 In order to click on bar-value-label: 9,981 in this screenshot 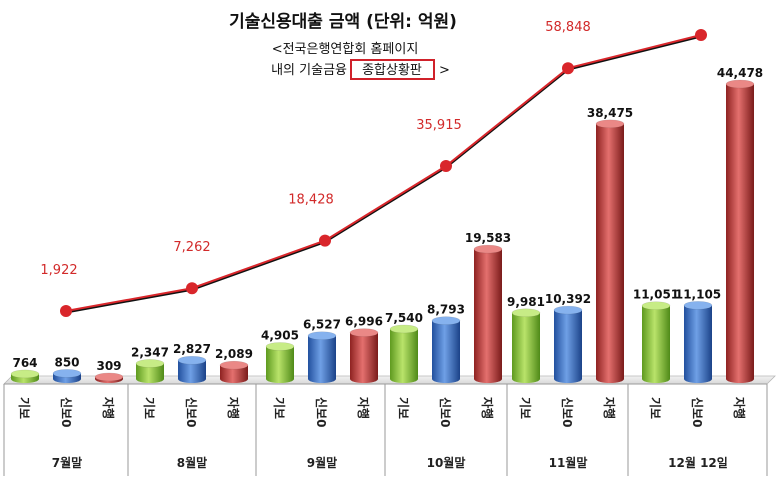, I will do `click(526, 302)`.